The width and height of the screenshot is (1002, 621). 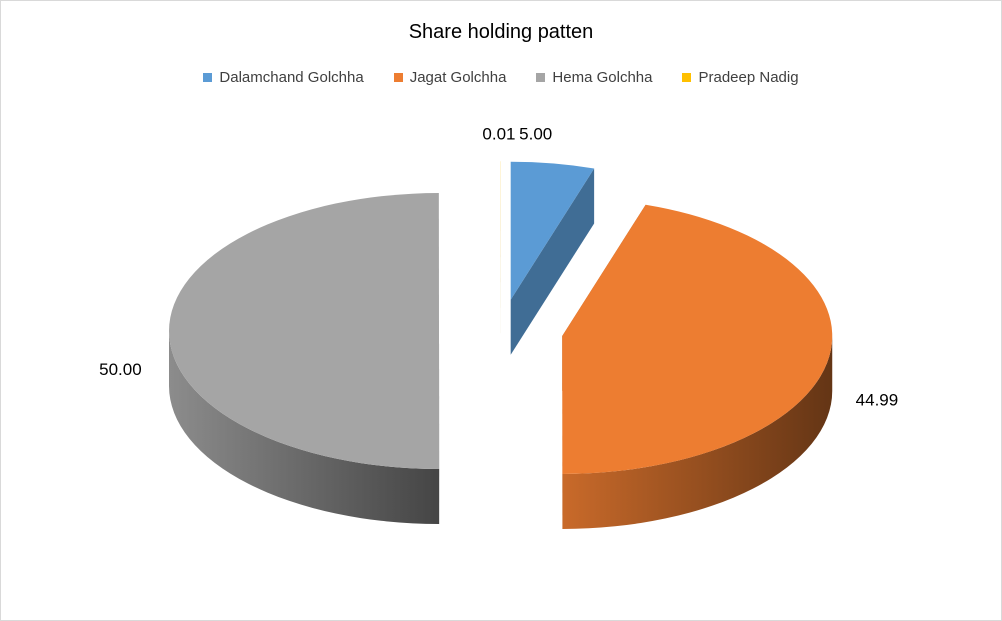 I want to click on slice-wall-dalamchand-golchha, so click(x=552, y=261).